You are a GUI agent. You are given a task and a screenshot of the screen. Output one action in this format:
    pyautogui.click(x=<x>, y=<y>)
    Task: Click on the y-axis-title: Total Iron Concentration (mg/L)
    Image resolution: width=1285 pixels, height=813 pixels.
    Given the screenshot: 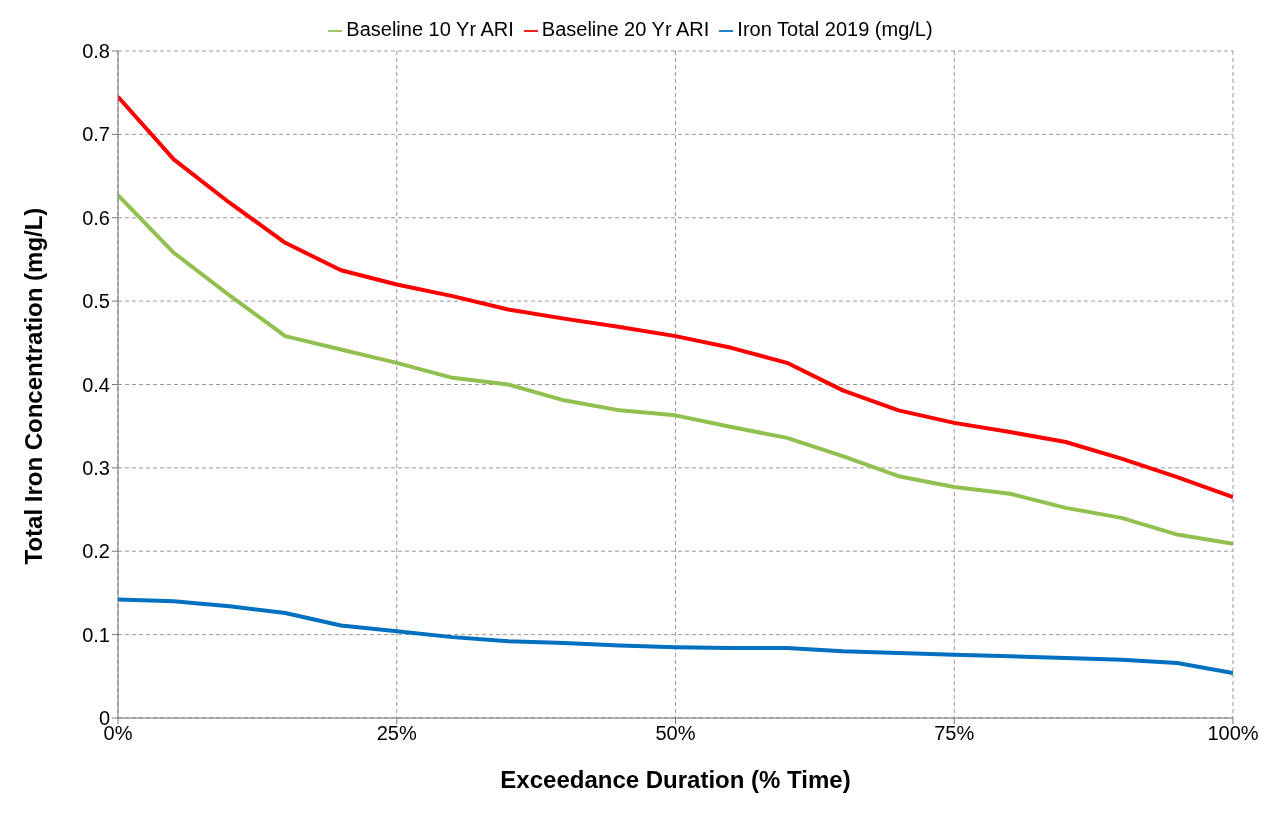 What is the action you would take?
    pyautogui.click(x=33, y=386)
    